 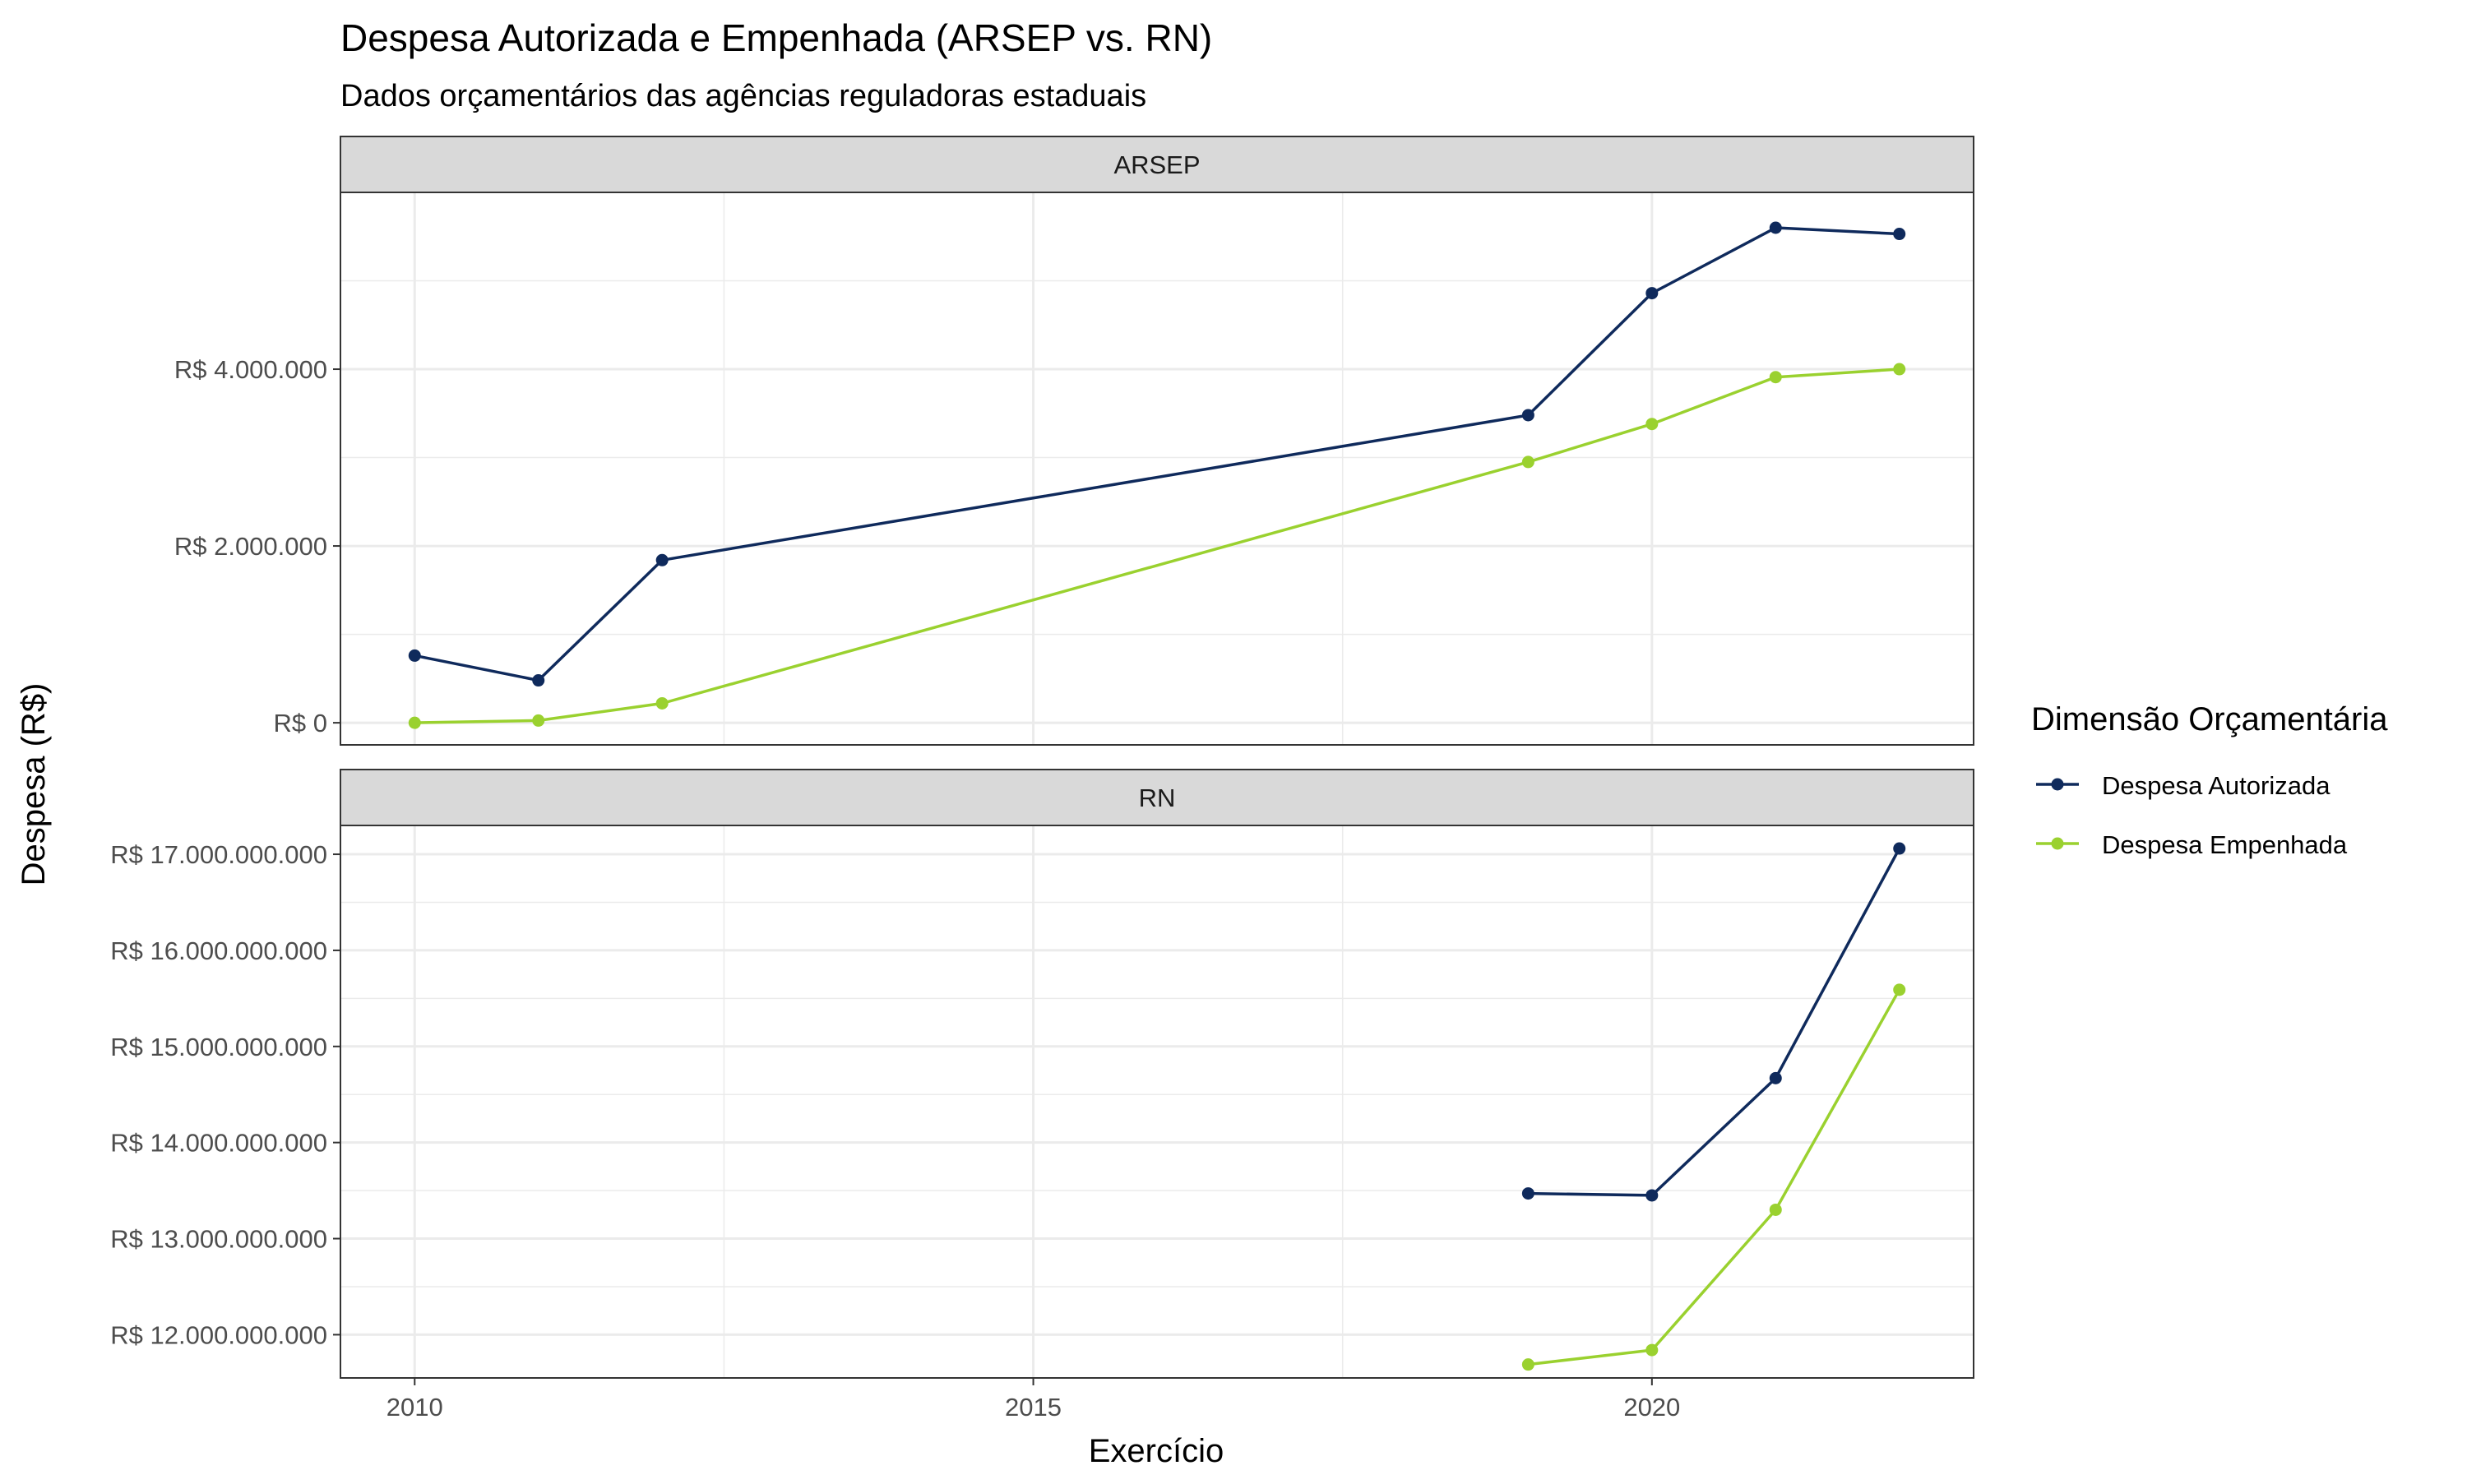 I want to click on strip-label-arsep: ARSEP, so click(x=1156, y=165).